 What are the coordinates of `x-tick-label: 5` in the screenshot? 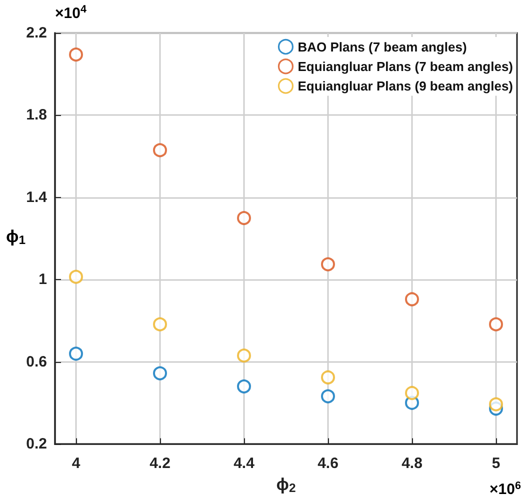 It's located at (496, 463).